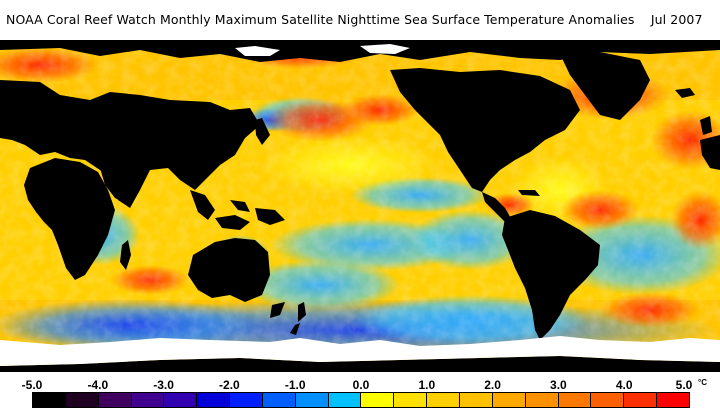 Image resolution: width=720 pixels, height=411 pixels. What do you see at coordinates (163, 385) in the screenshot?
I see `colorbar-tick-label: -3.0` at bounding box center [163, 385].